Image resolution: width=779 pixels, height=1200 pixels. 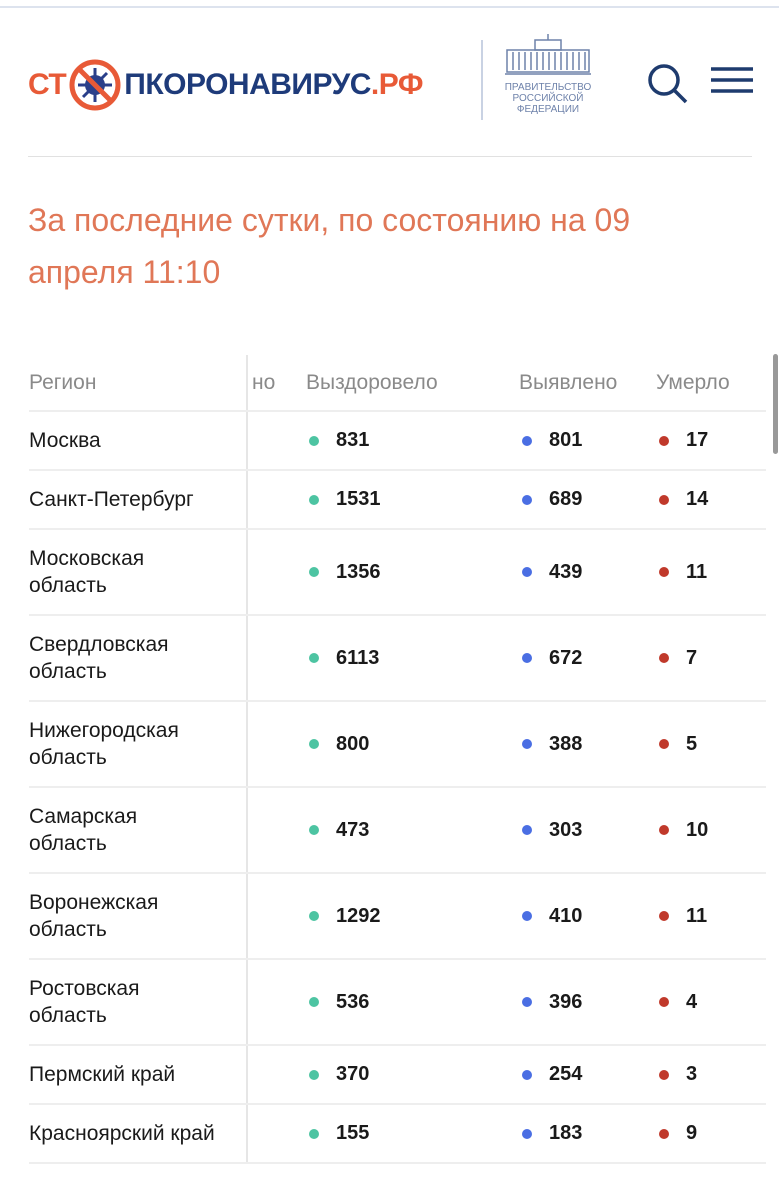 I want to click on region-name: Нижегородская область, so click(x=138, y=744).